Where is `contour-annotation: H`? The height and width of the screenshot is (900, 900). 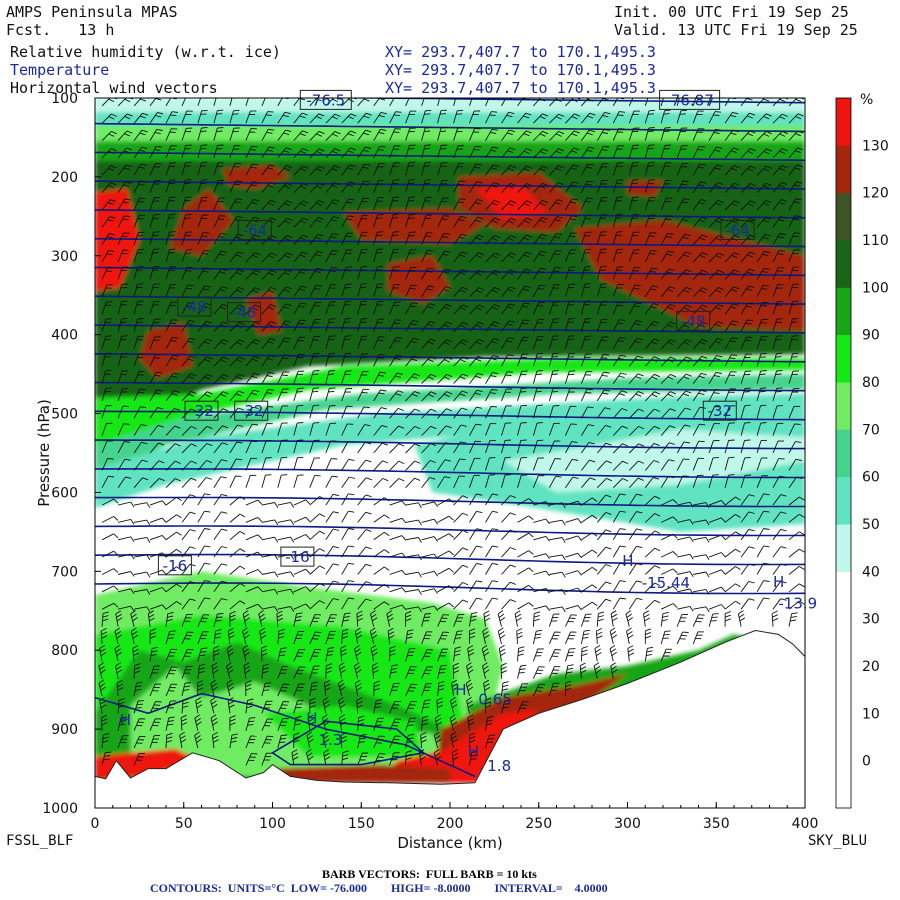
contour-annotation: H is located at coordinates (125, 720).